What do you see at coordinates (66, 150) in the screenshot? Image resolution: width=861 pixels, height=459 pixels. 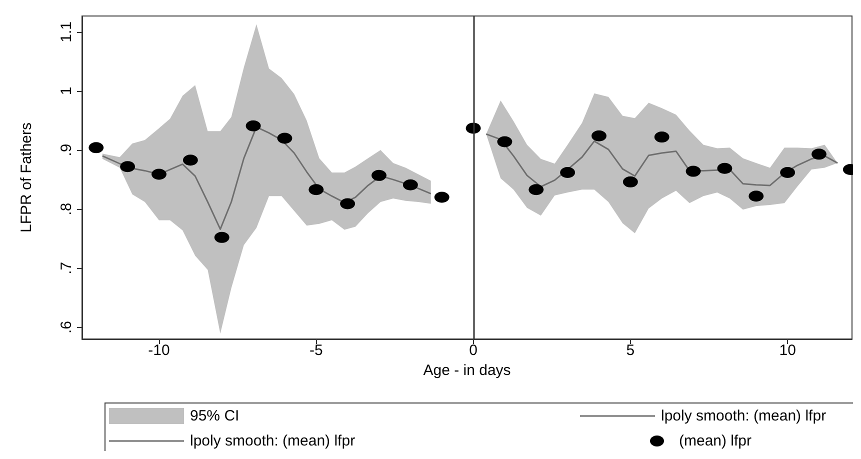 I see `y-tick-label: .9` at bounding box center [66, 150].